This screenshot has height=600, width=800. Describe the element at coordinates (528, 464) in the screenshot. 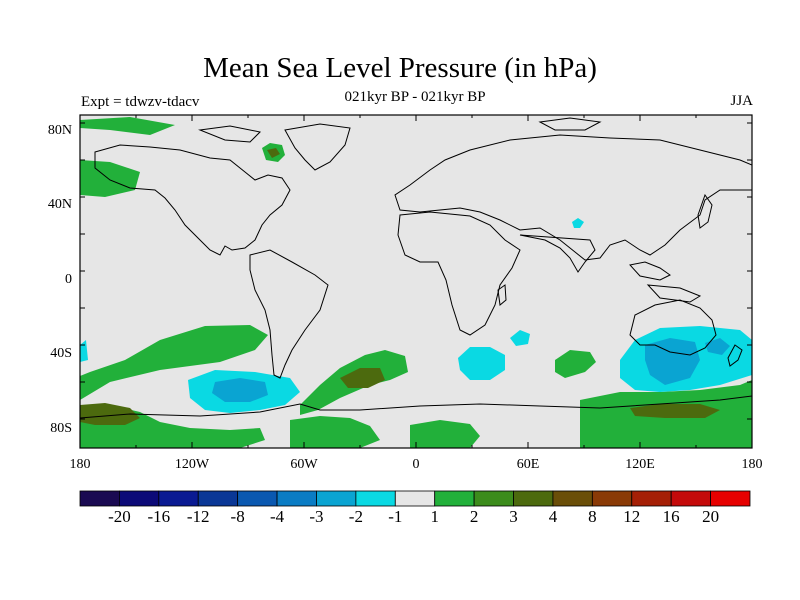

I see `x-tick-60e: 60E` at that location.